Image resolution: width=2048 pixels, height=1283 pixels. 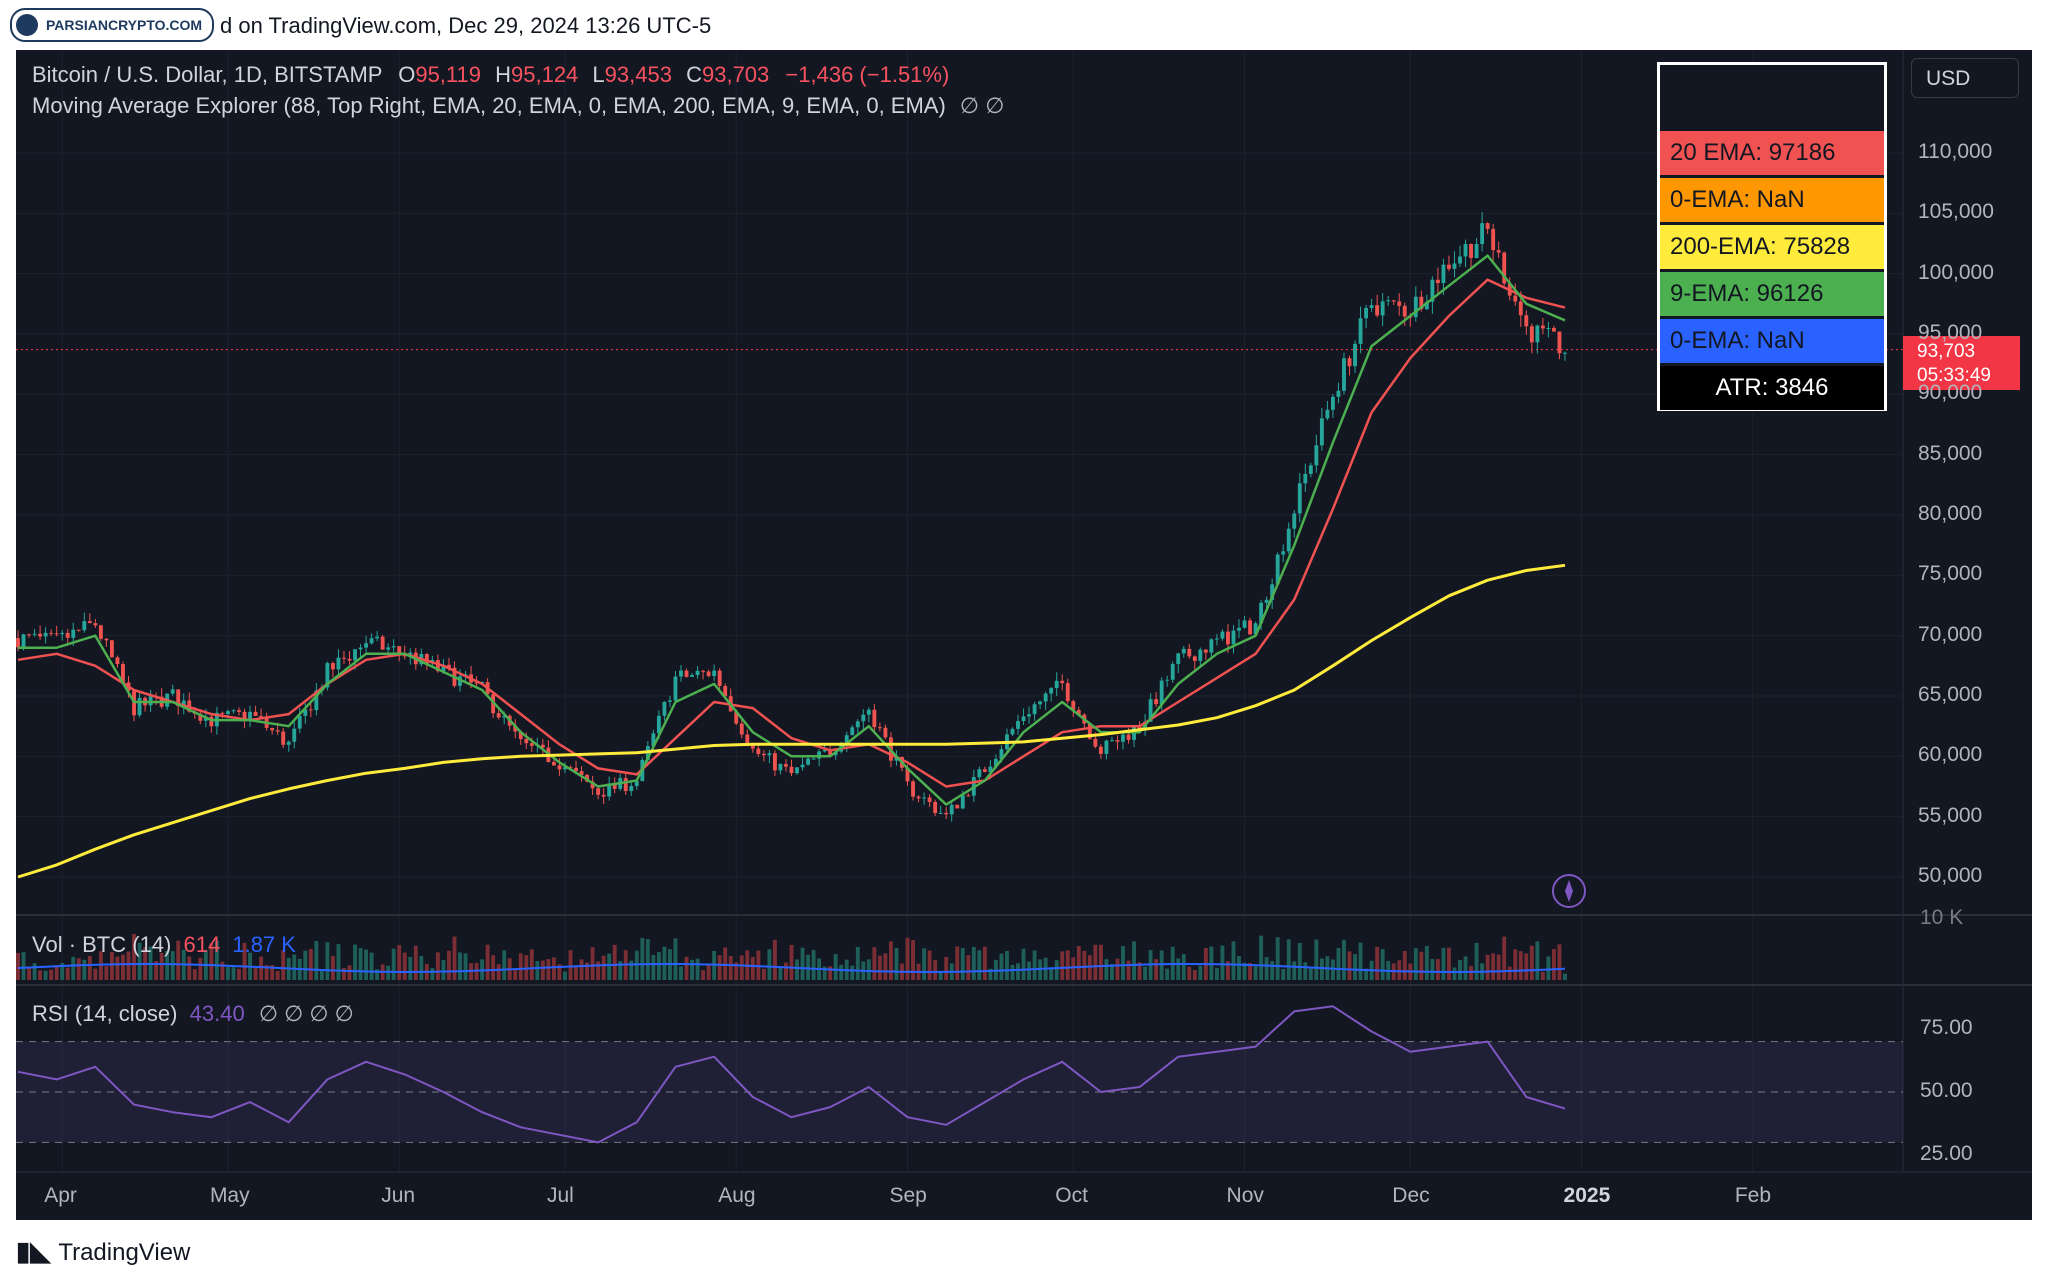 What do you see at coordinates (1956, 272) in the screenshot?
I see `price-axis-tick: 100,000` at bounding box center [1956, 272].